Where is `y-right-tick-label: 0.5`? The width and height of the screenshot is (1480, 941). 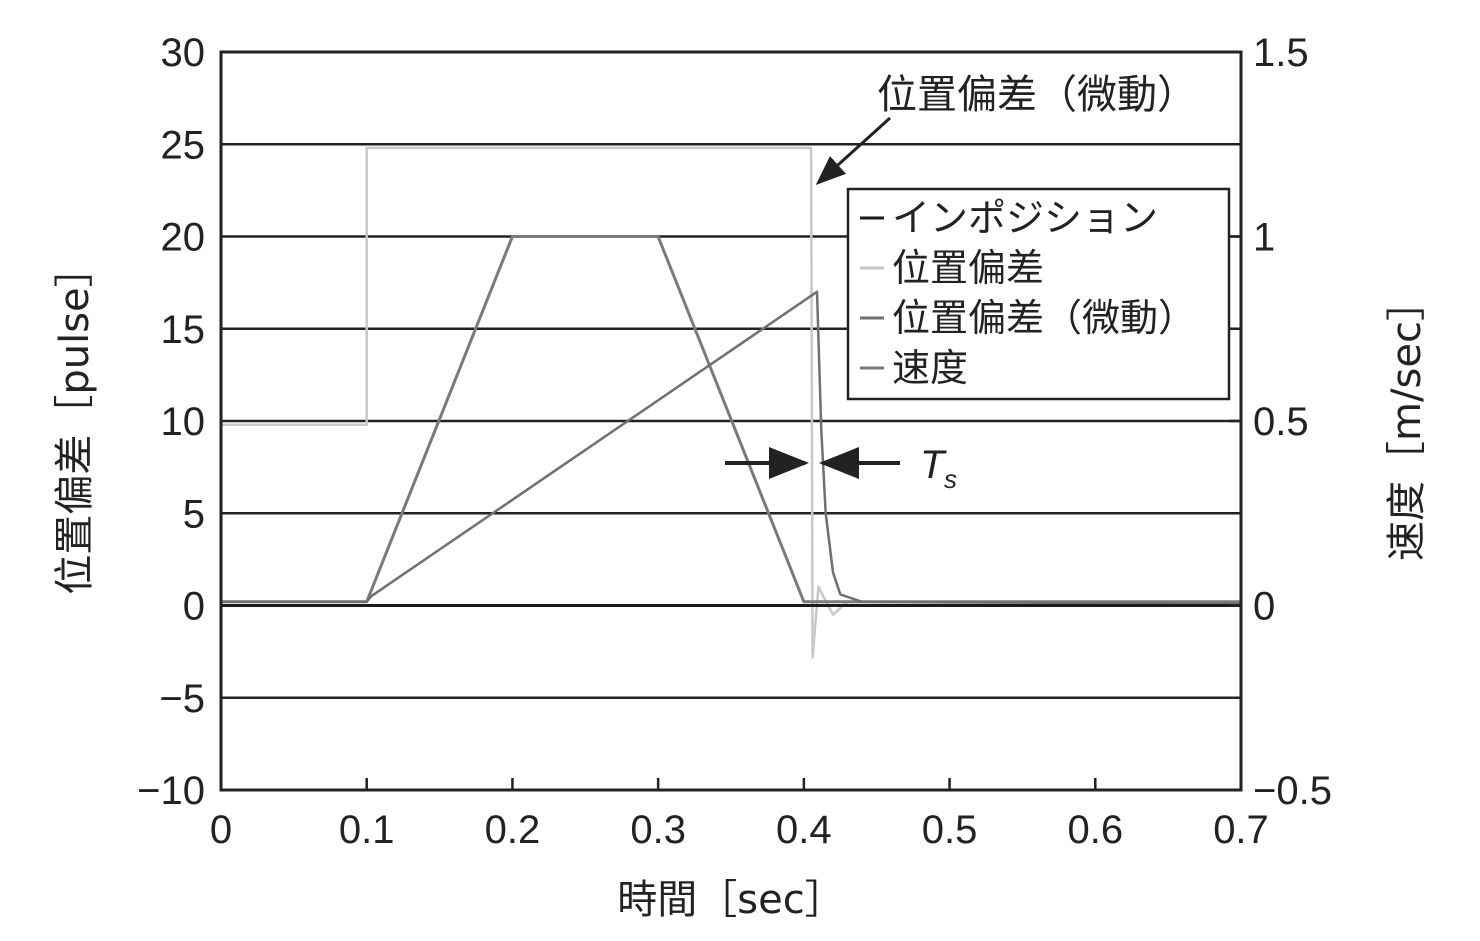
y-right-tick-label: 0.5 is located at coordinates (1281, 422).